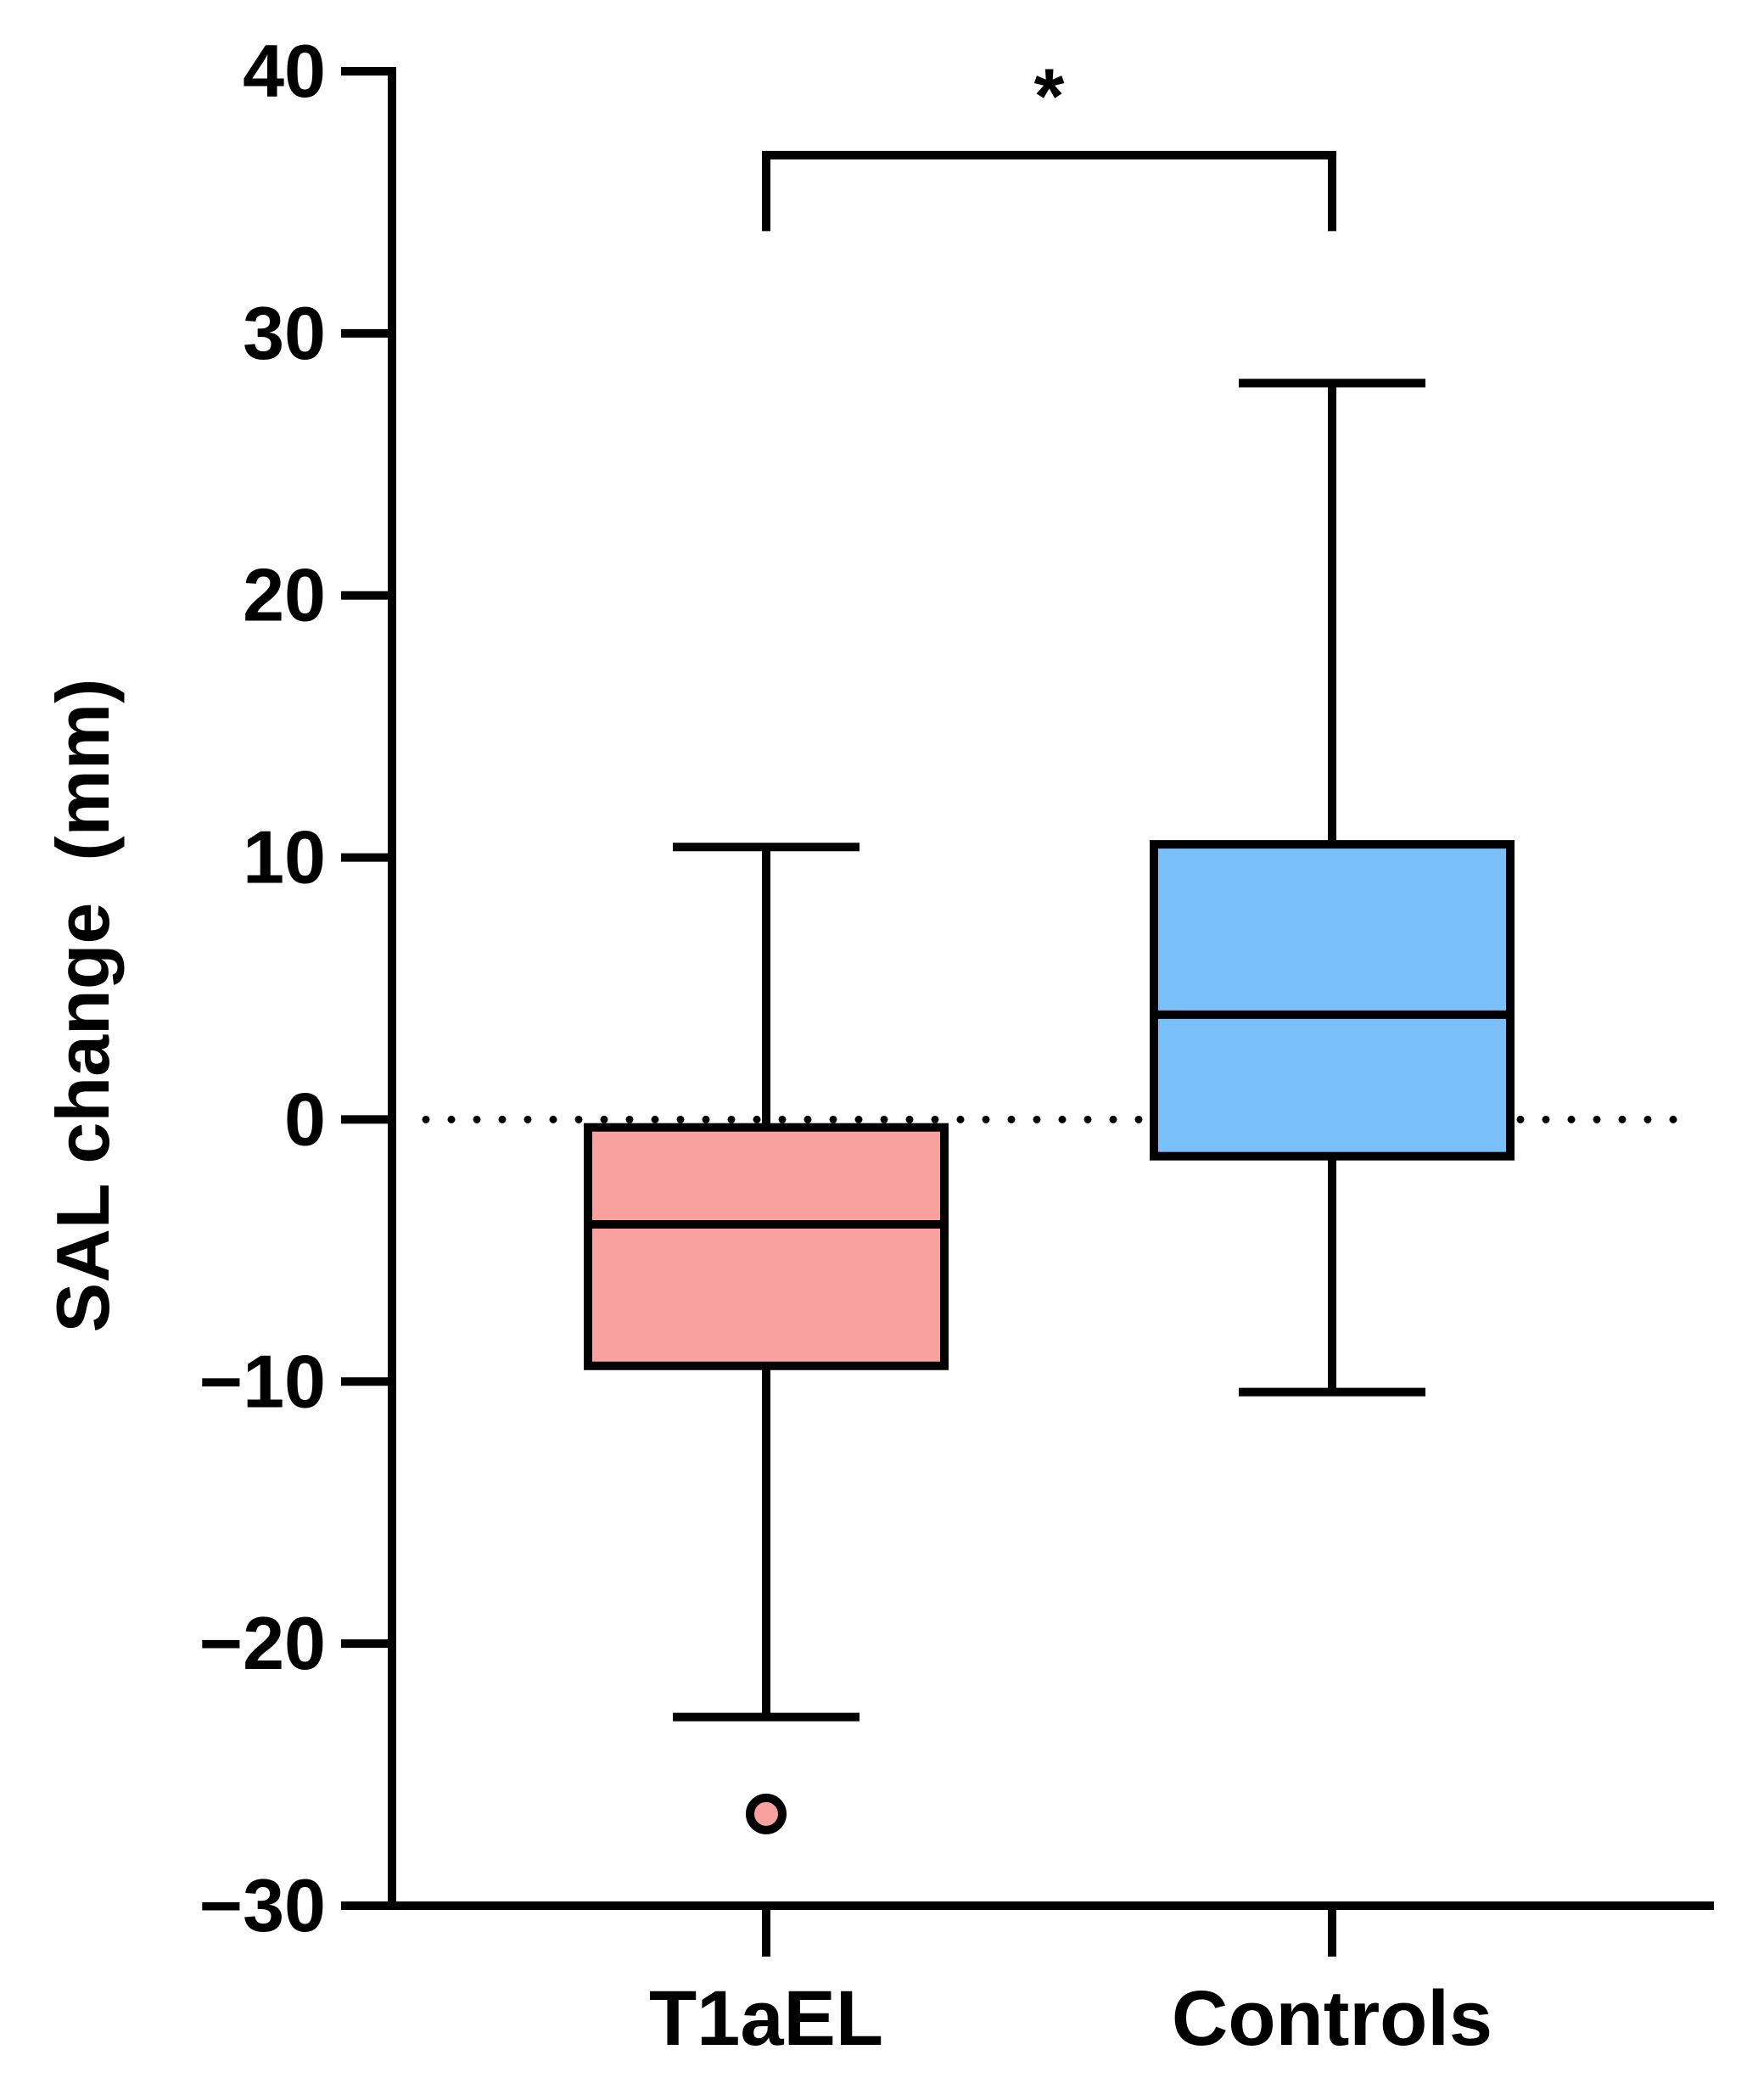 The height and width of the screenshot is (2100, 1747). Describe the element at coordinates (1049, 191) in the screenshot. I see `significance-bracket` at that location.